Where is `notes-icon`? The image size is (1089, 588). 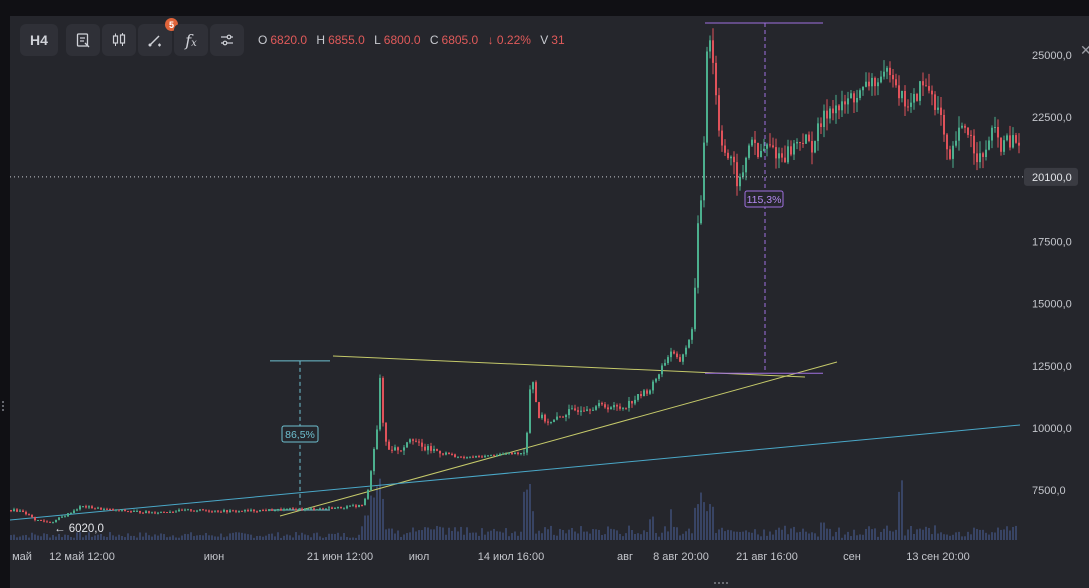
notes-icon is located at coordinates (83, 40).